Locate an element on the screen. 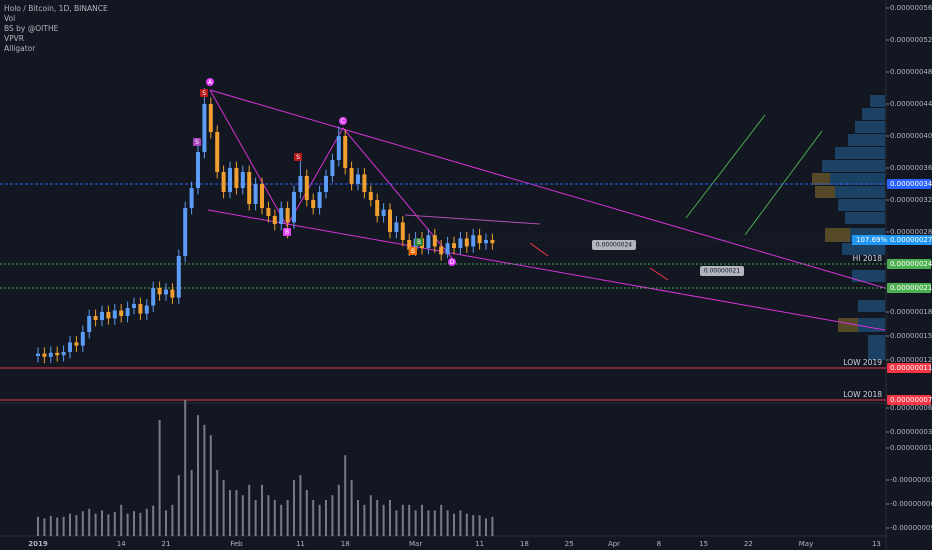 Image resolution: width=932 pixels, height=550 pixels. indicator-name: BS by @OITHE is located at coordinates (31, 28).